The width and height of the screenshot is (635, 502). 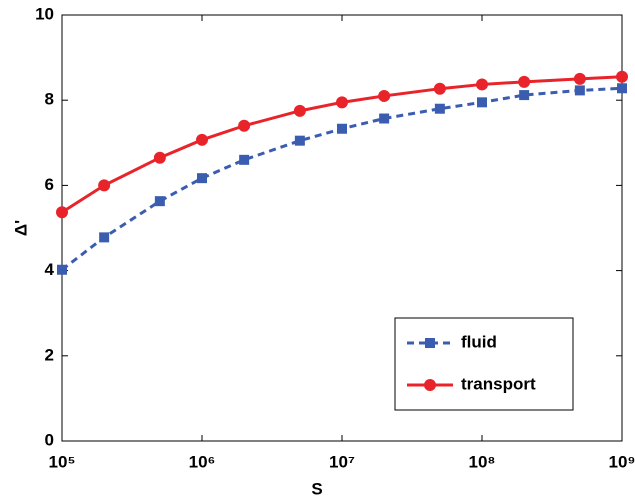 What do you see at coordinates (484, 364) in the screenshot?
I see `legend-box` at bounding box center [484, 364].